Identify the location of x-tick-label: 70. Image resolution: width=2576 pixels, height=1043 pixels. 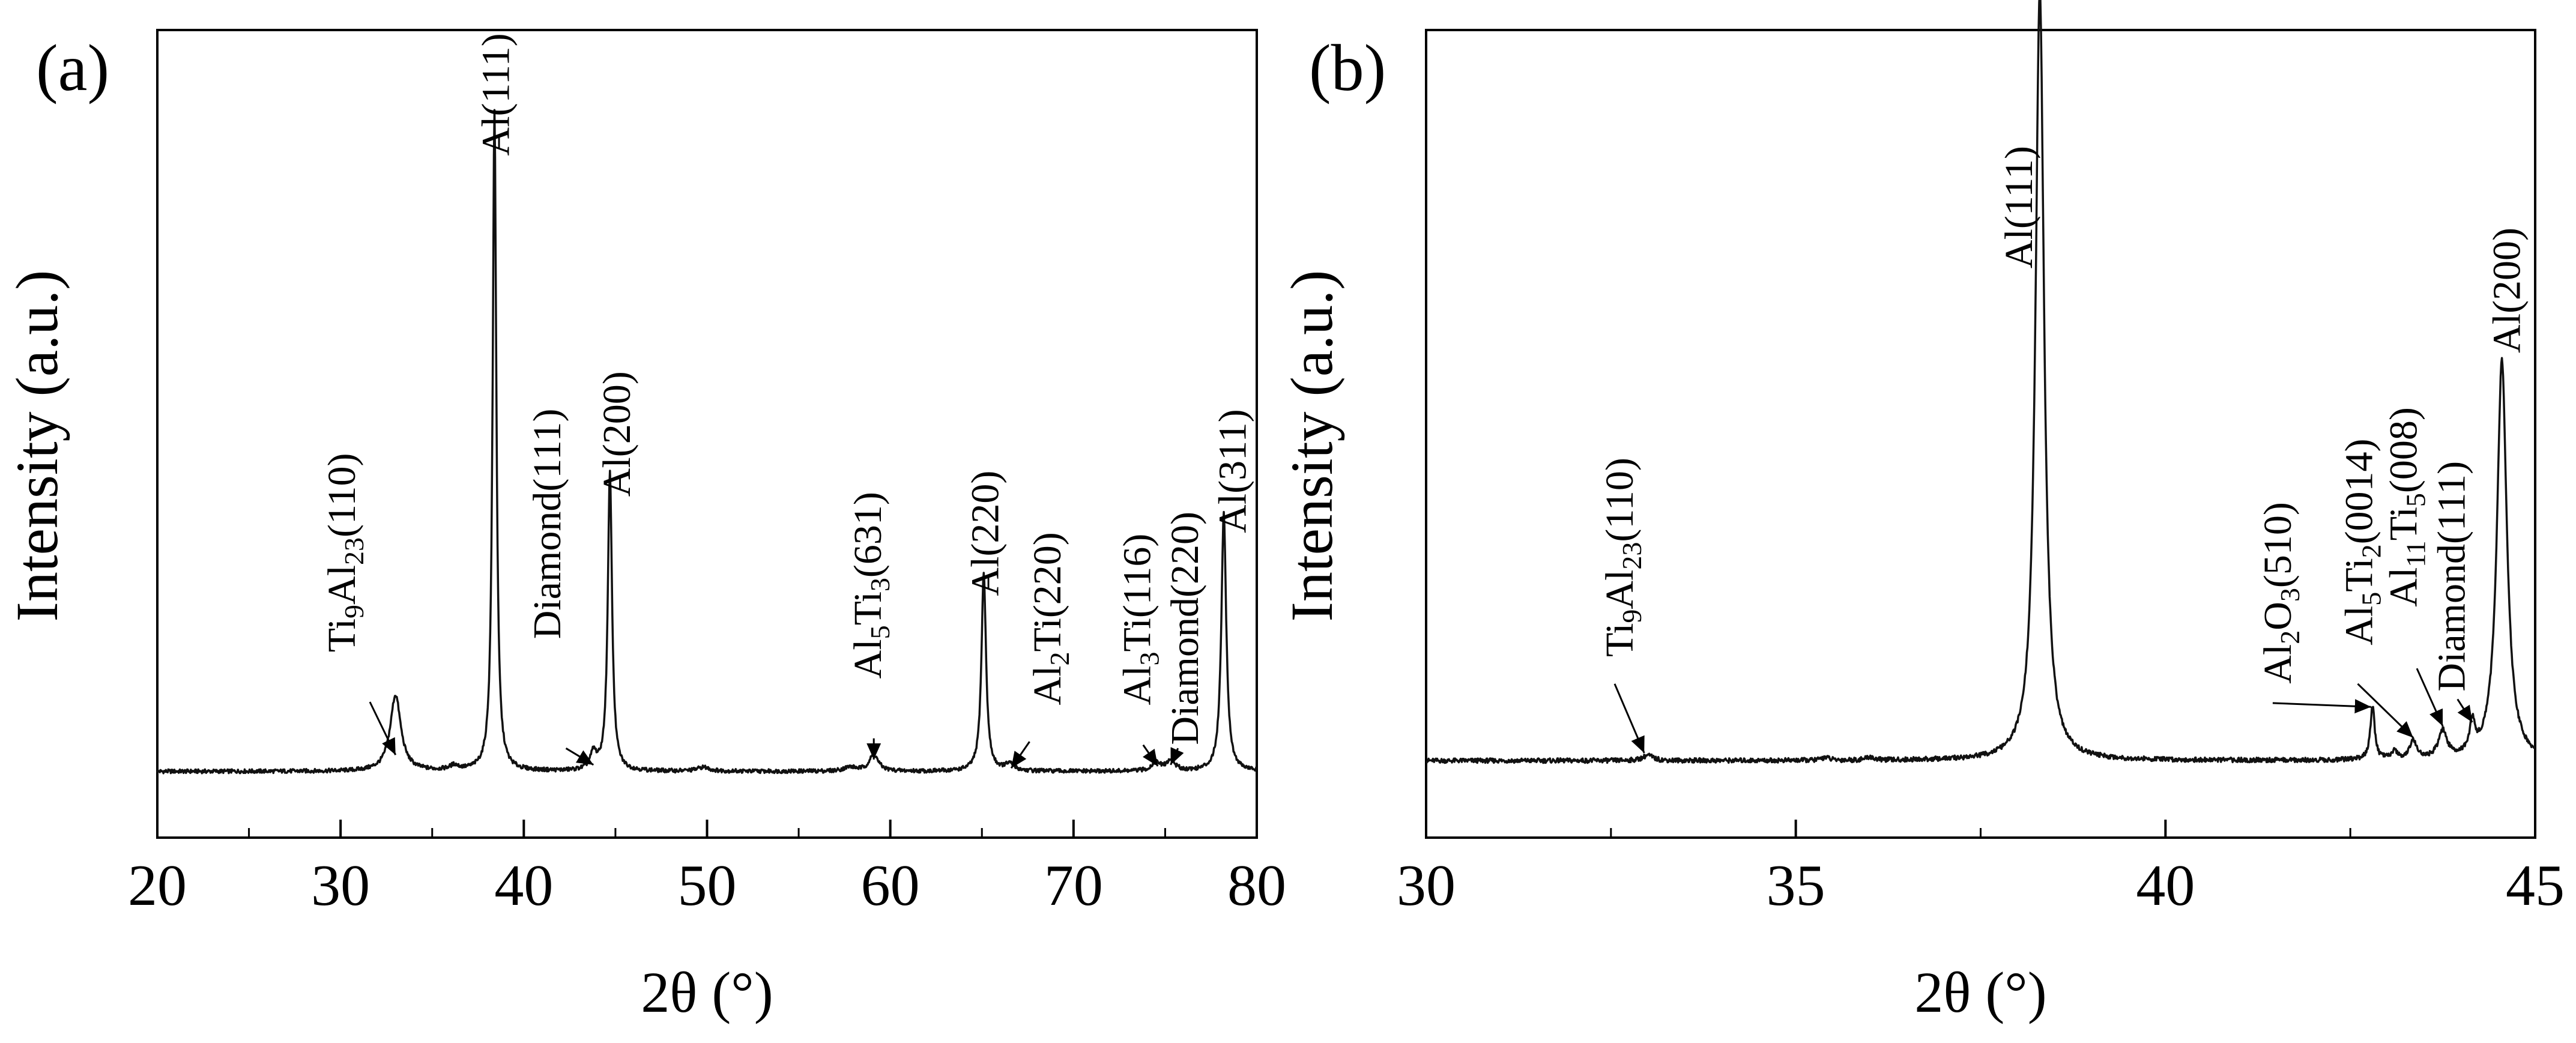
(1073, 886).